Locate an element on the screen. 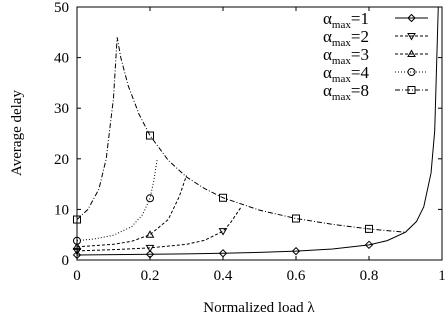 The height and width of the screenshot is (321, 445). y-tick-label: 0 is located at coordinates (66, 261).